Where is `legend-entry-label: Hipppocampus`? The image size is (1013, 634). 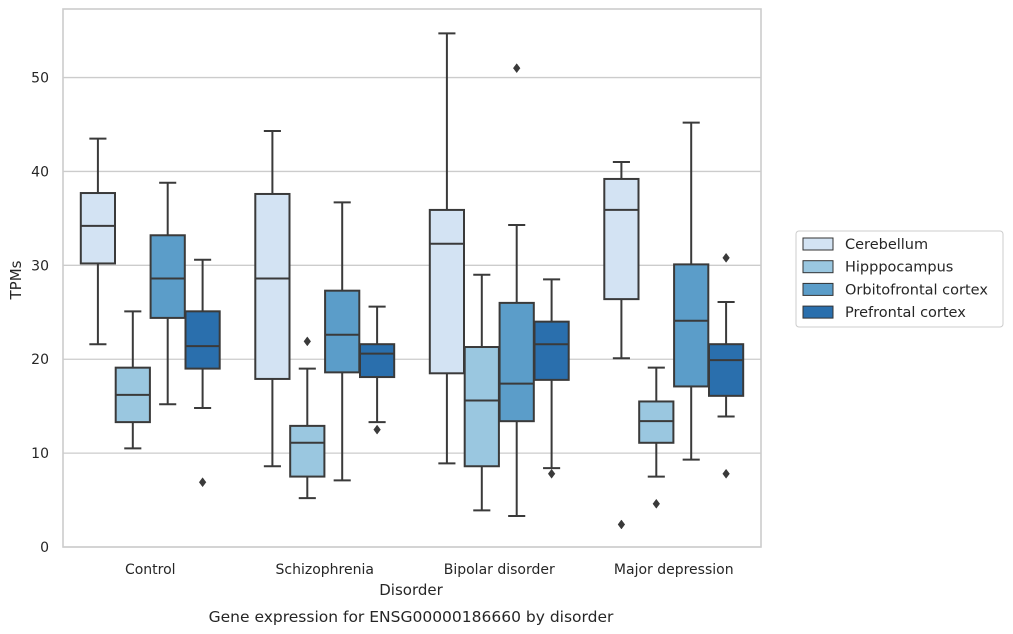 legend-entry-label: Hipppocampus is located at coordinates (899, 268).